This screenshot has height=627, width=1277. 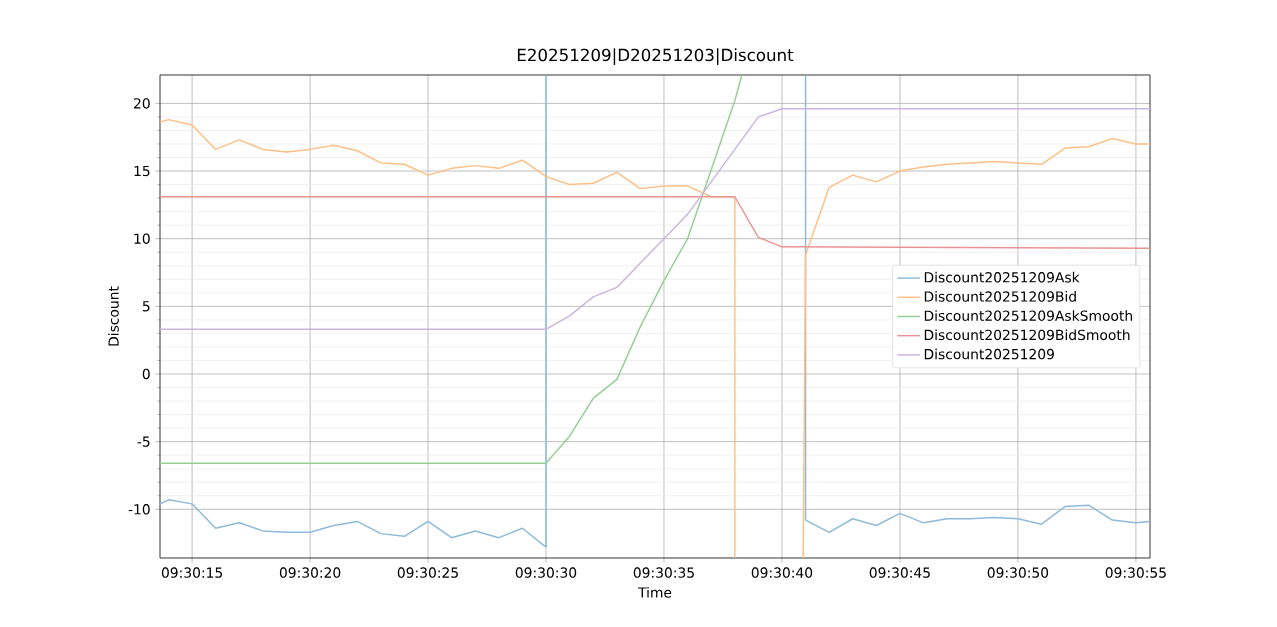 I want to click on y-tick-label: 10, so click(x=142, y=238).